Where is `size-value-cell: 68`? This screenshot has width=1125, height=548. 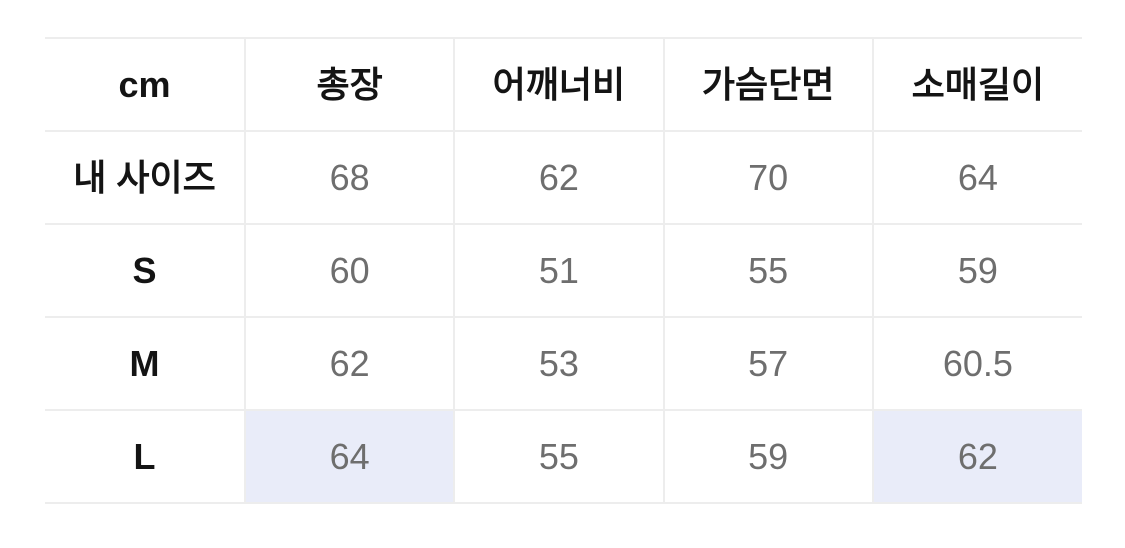
size-value-cell: 68 is located at coordinates (349, 177).